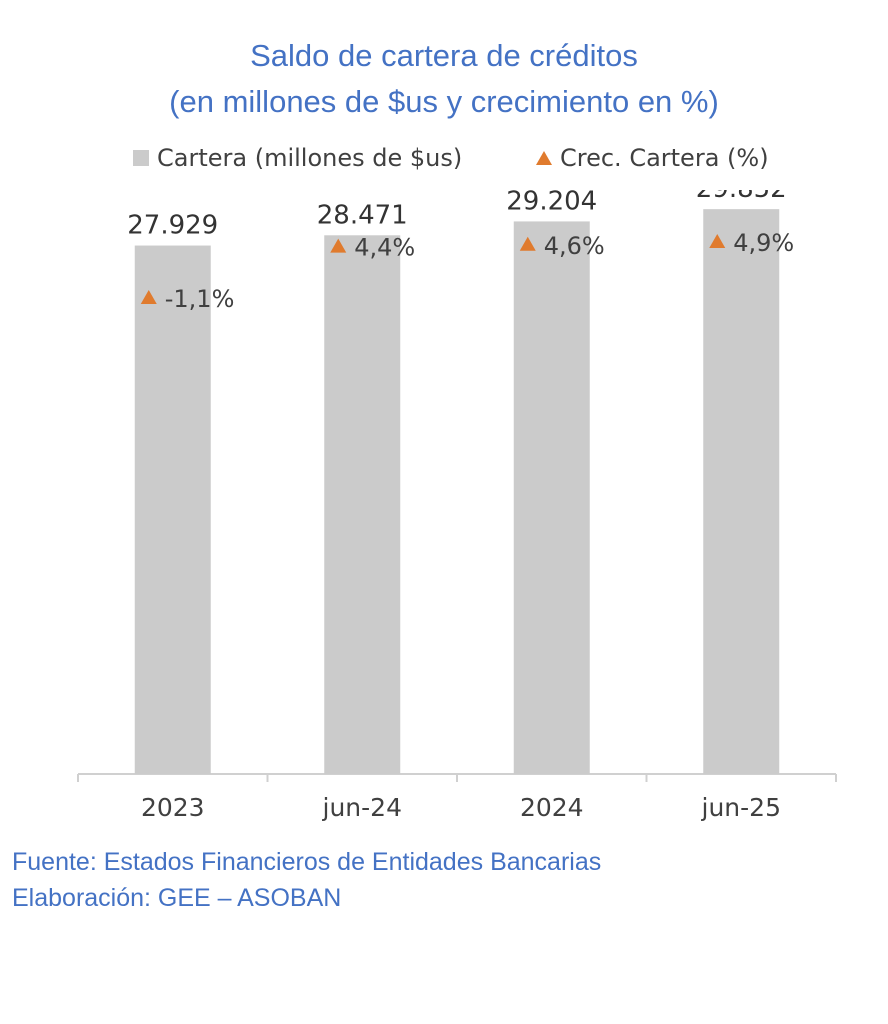 This screenshot has width=888, height=1024. I want to click on bar-value-label: 28.471, so click(362, 215).